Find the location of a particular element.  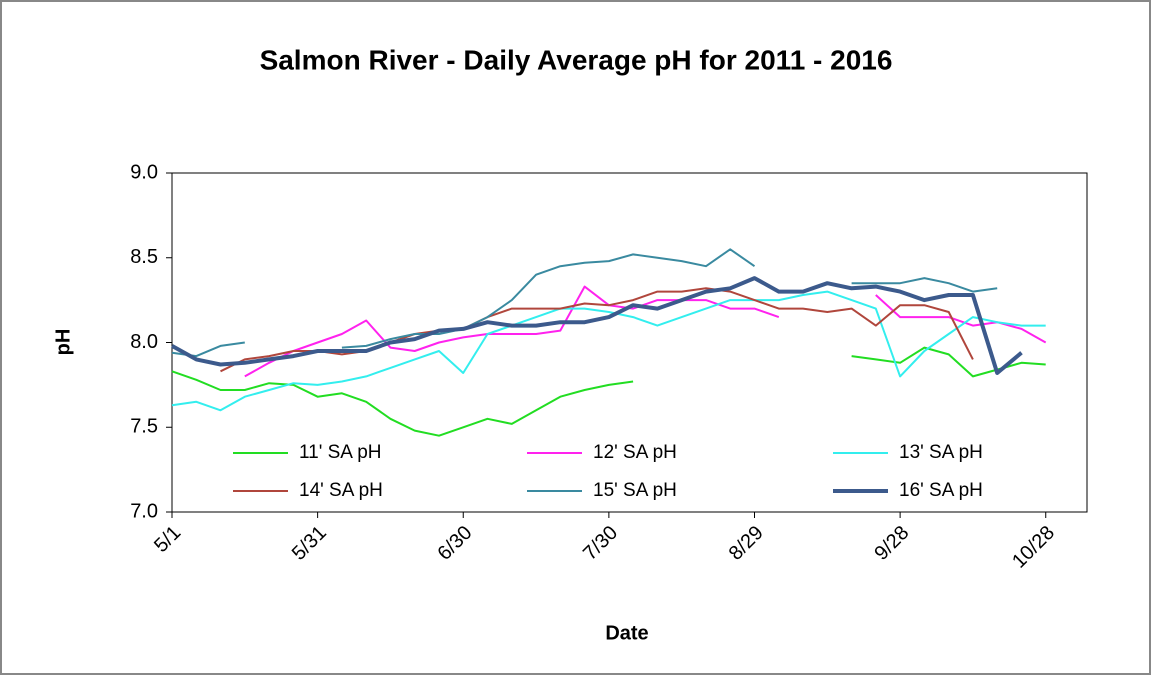

y-tick-label: 9.0 is located at coordinates (144, 172).